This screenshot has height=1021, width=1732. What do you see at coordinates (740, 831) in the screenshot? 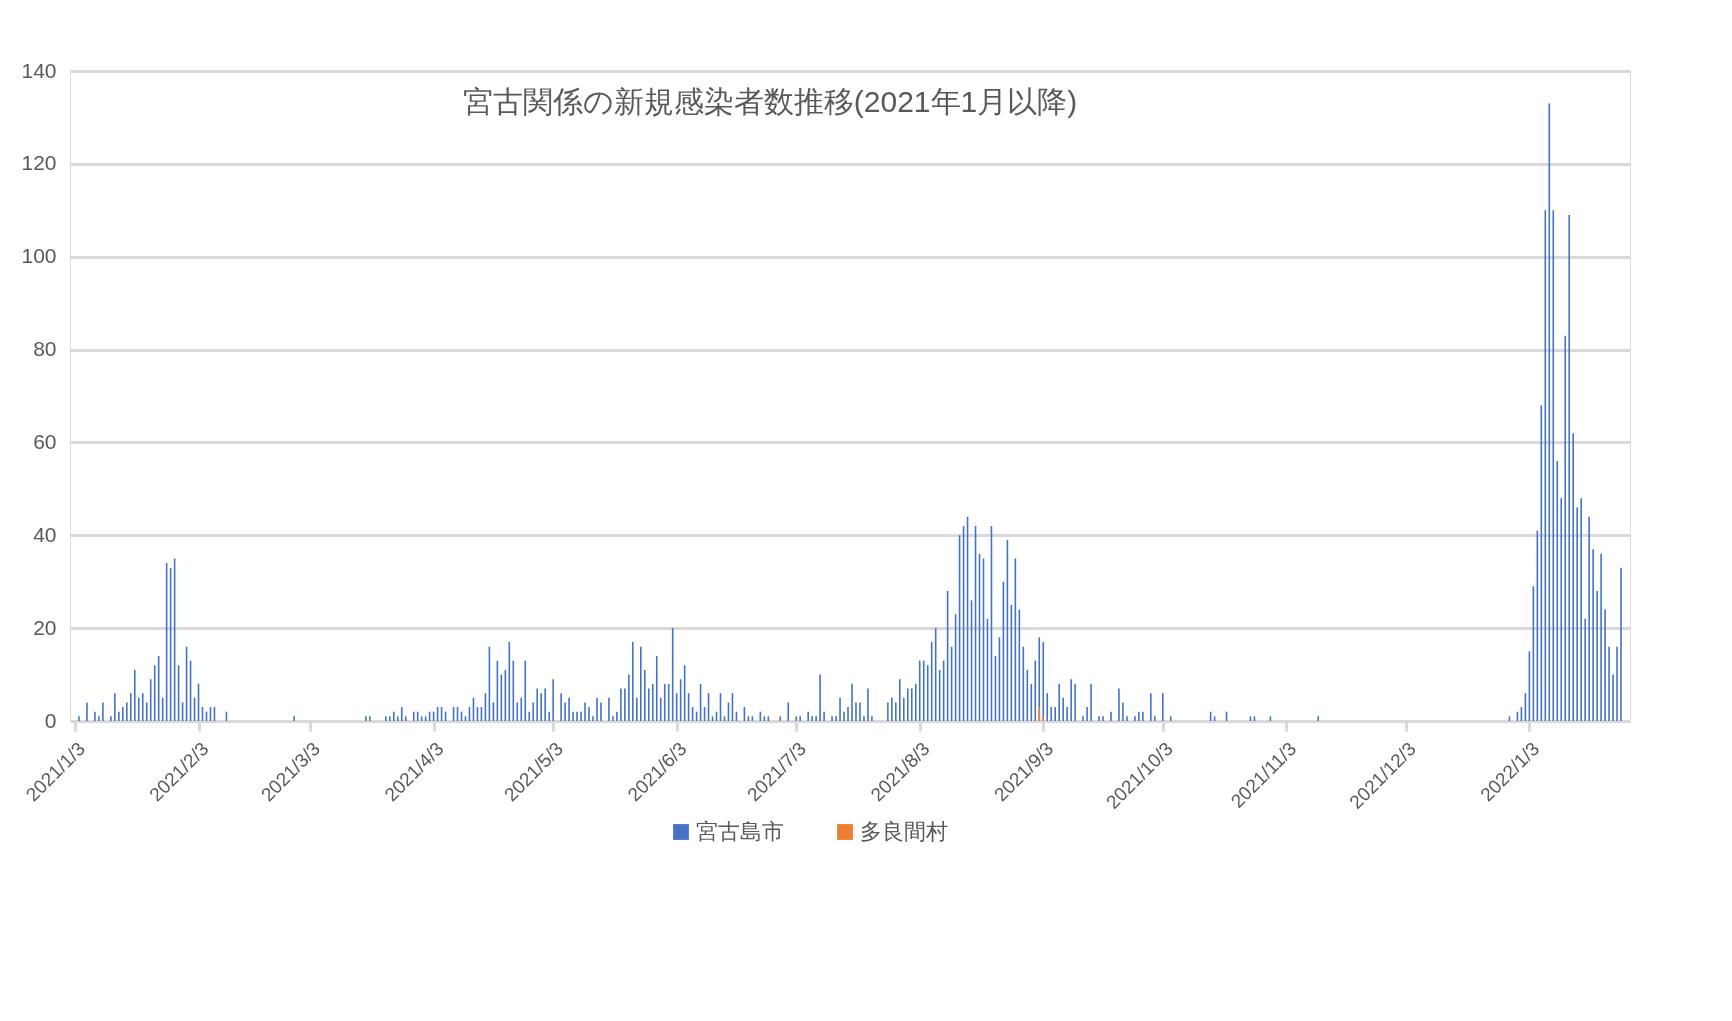
I see `legend-label: 宮古島市` at bounding box center [740, 831].